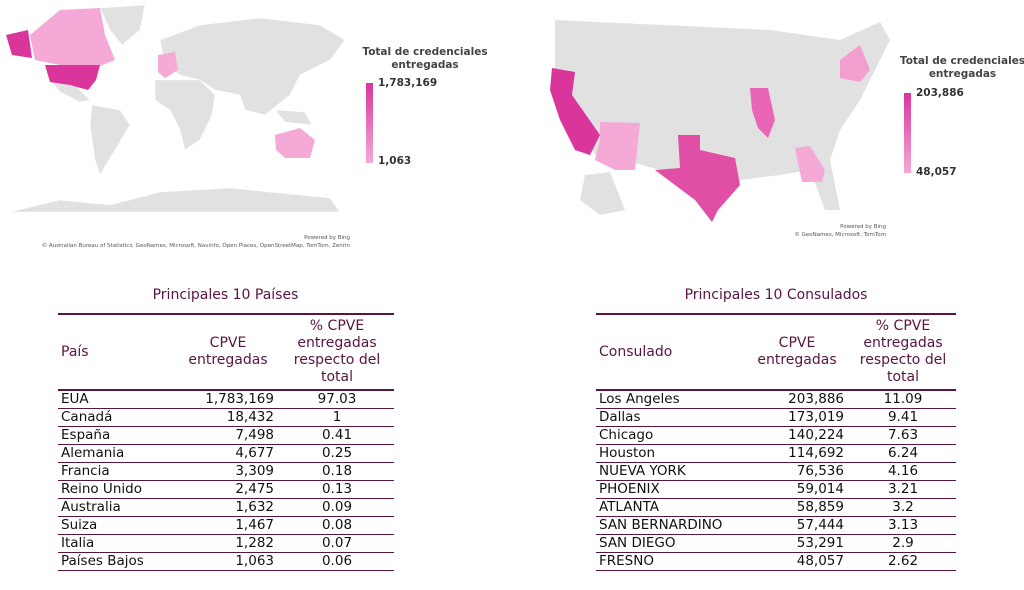 Image resolution: width=1024 pixels, height=590 pixels. Describe the element at coordinates (903, 561) in the screenshot. I see `percent-cell: 2.62` at that location.